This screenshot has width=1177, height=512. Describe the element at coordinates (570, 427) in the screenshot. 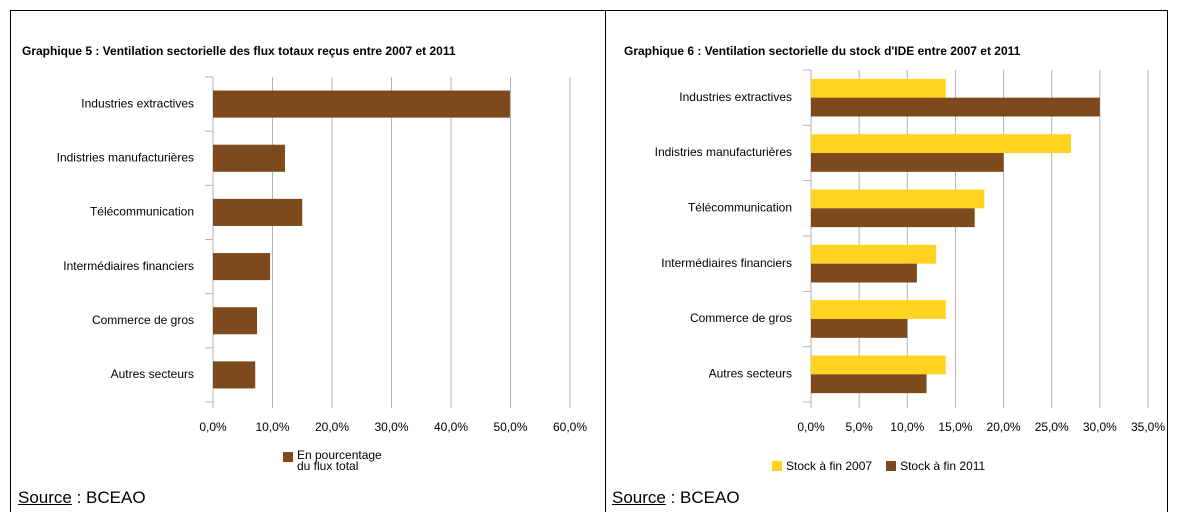

I see `x-tick-label: 60,0%` at that location.